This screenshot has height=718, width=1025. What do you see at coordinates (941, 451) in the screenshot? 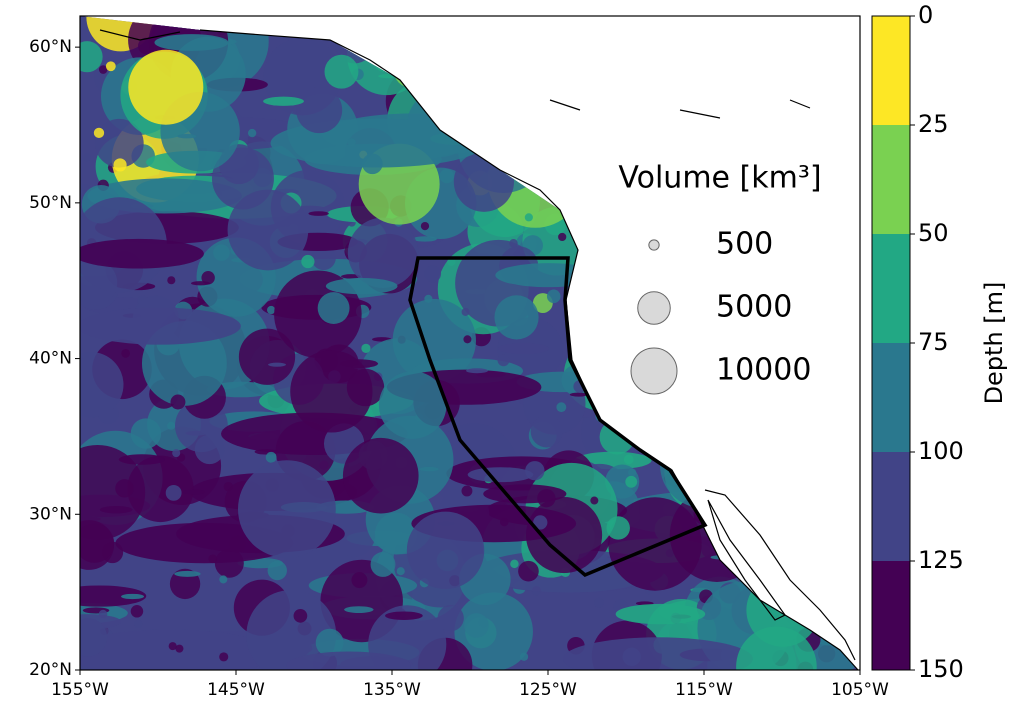
I see `colorbar-tick-label: 100` at bounding box center [941, 451].